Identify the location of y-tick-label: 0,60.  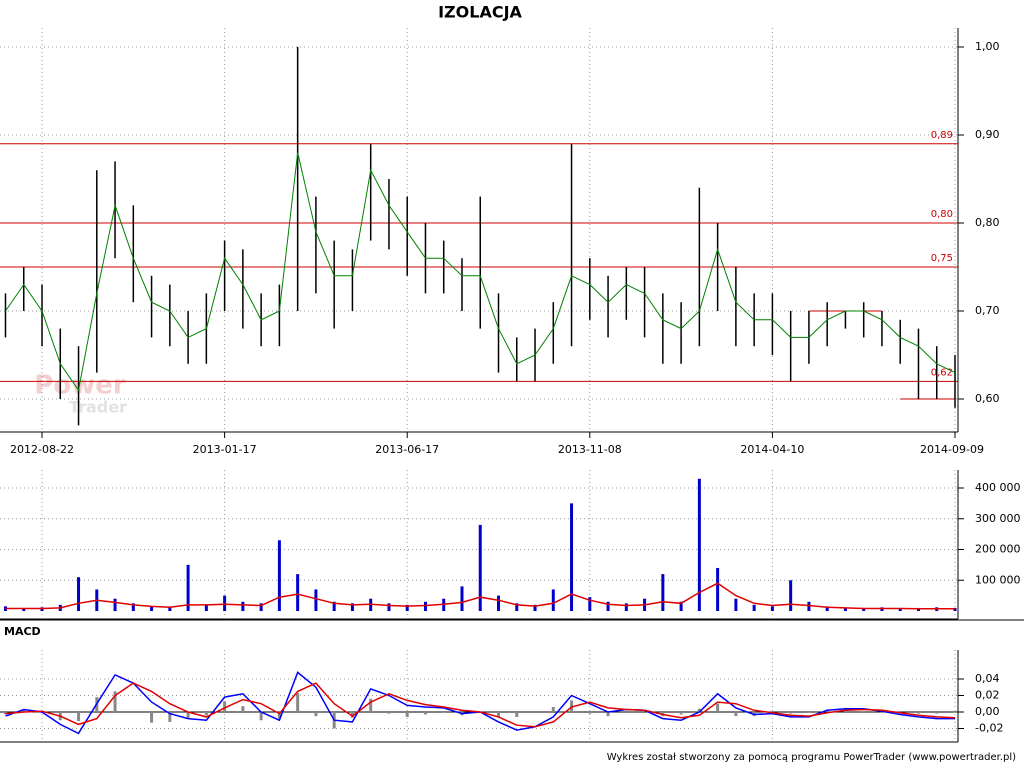
(987, 398).